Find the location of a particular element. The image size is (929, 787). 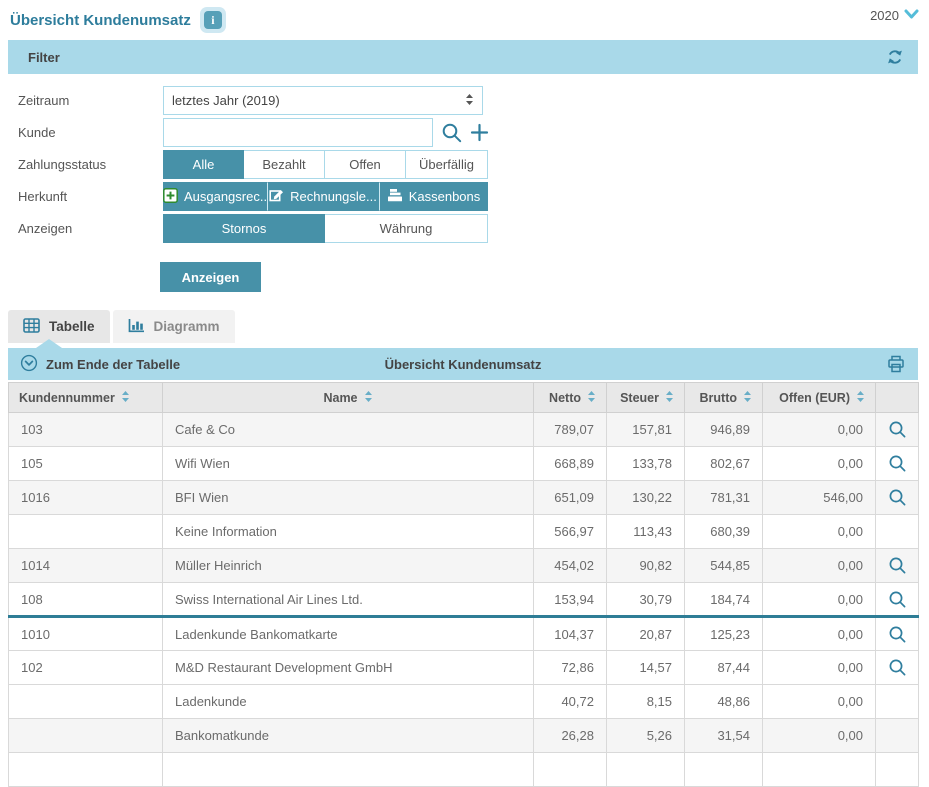

herkunft-option-ausgangsrechnungen: Ausgangsrec.. is located at coordinates (215, 196).